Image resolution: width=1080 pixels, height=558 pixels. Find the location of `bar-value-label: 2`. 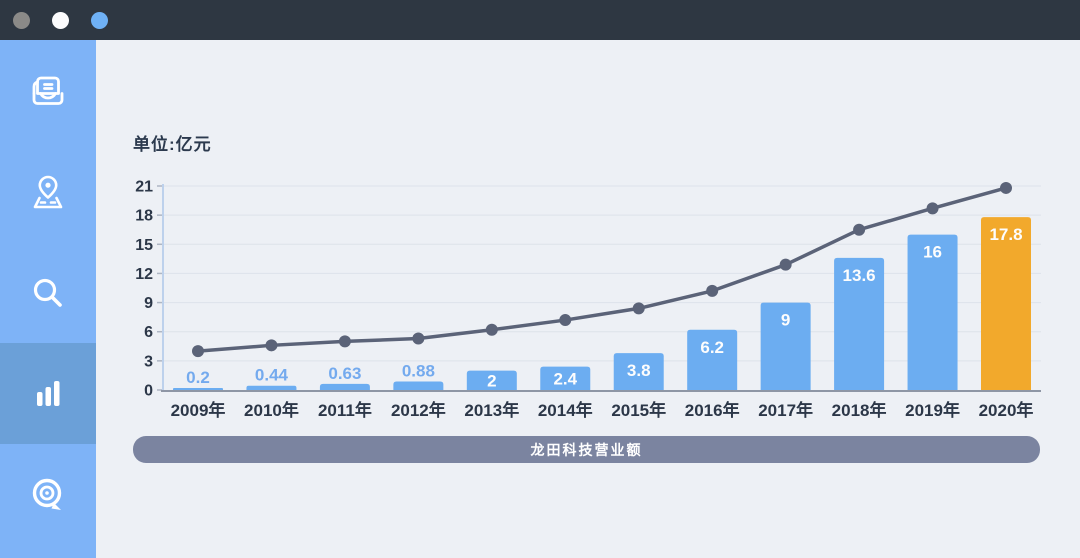

bar-value-label: 2 is located at coordinates (491, 380).